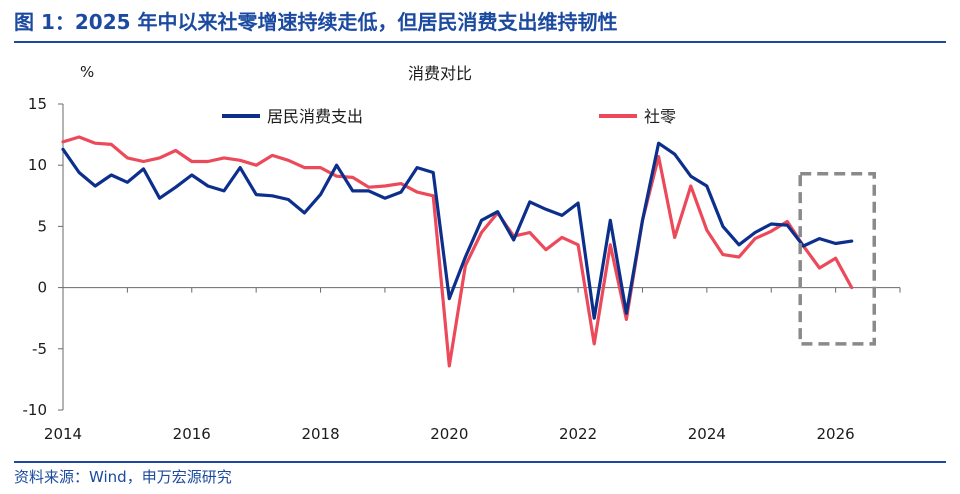  Describe the element at coordinates (123, 477) in the screenshot. I see `source-note: 资料来源：Wind，申万宏源研究` at that location.